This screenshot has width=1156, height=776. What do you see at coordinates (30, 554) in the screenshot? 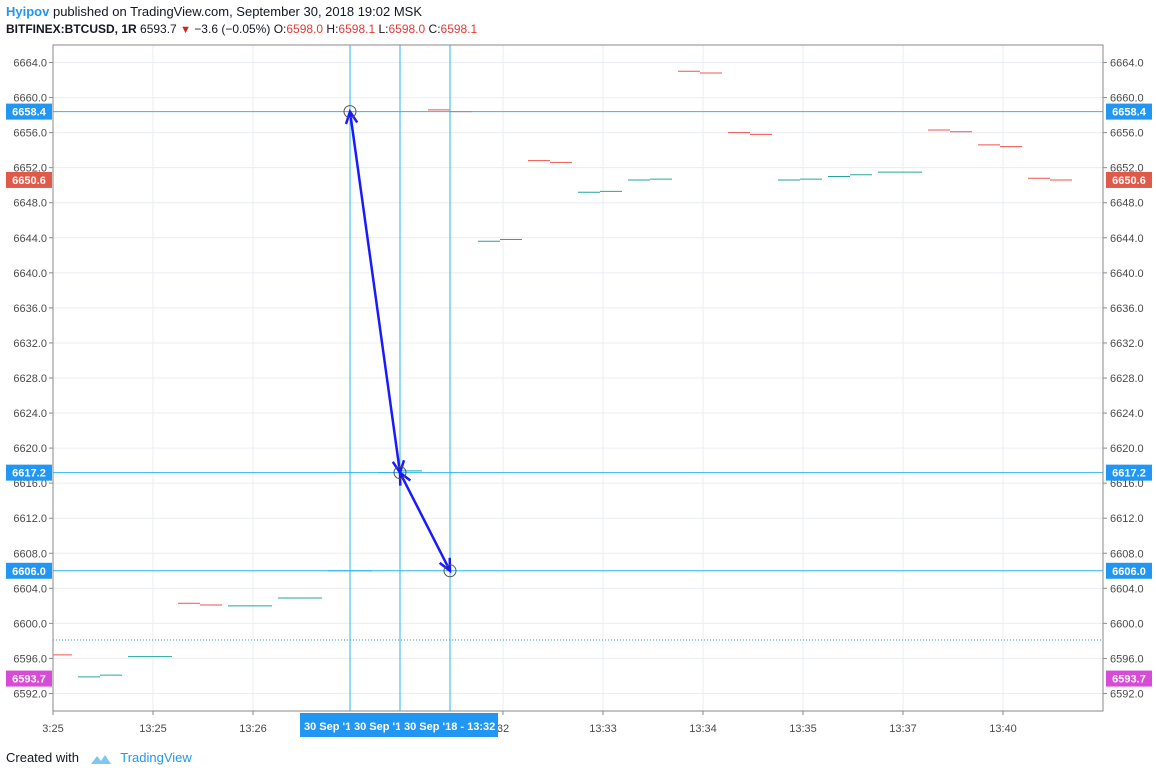
I see `y-tick-label-left: 6608.0` at bounding box center [30, 554].